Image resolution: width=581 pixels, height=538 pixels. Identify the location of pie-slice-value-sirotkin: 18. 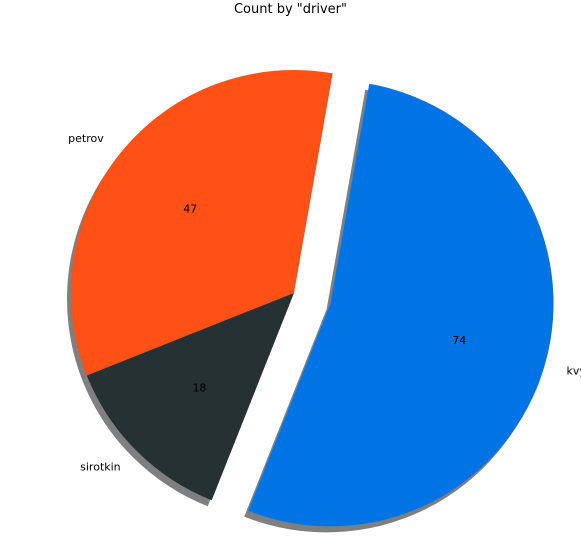
(199, 388).